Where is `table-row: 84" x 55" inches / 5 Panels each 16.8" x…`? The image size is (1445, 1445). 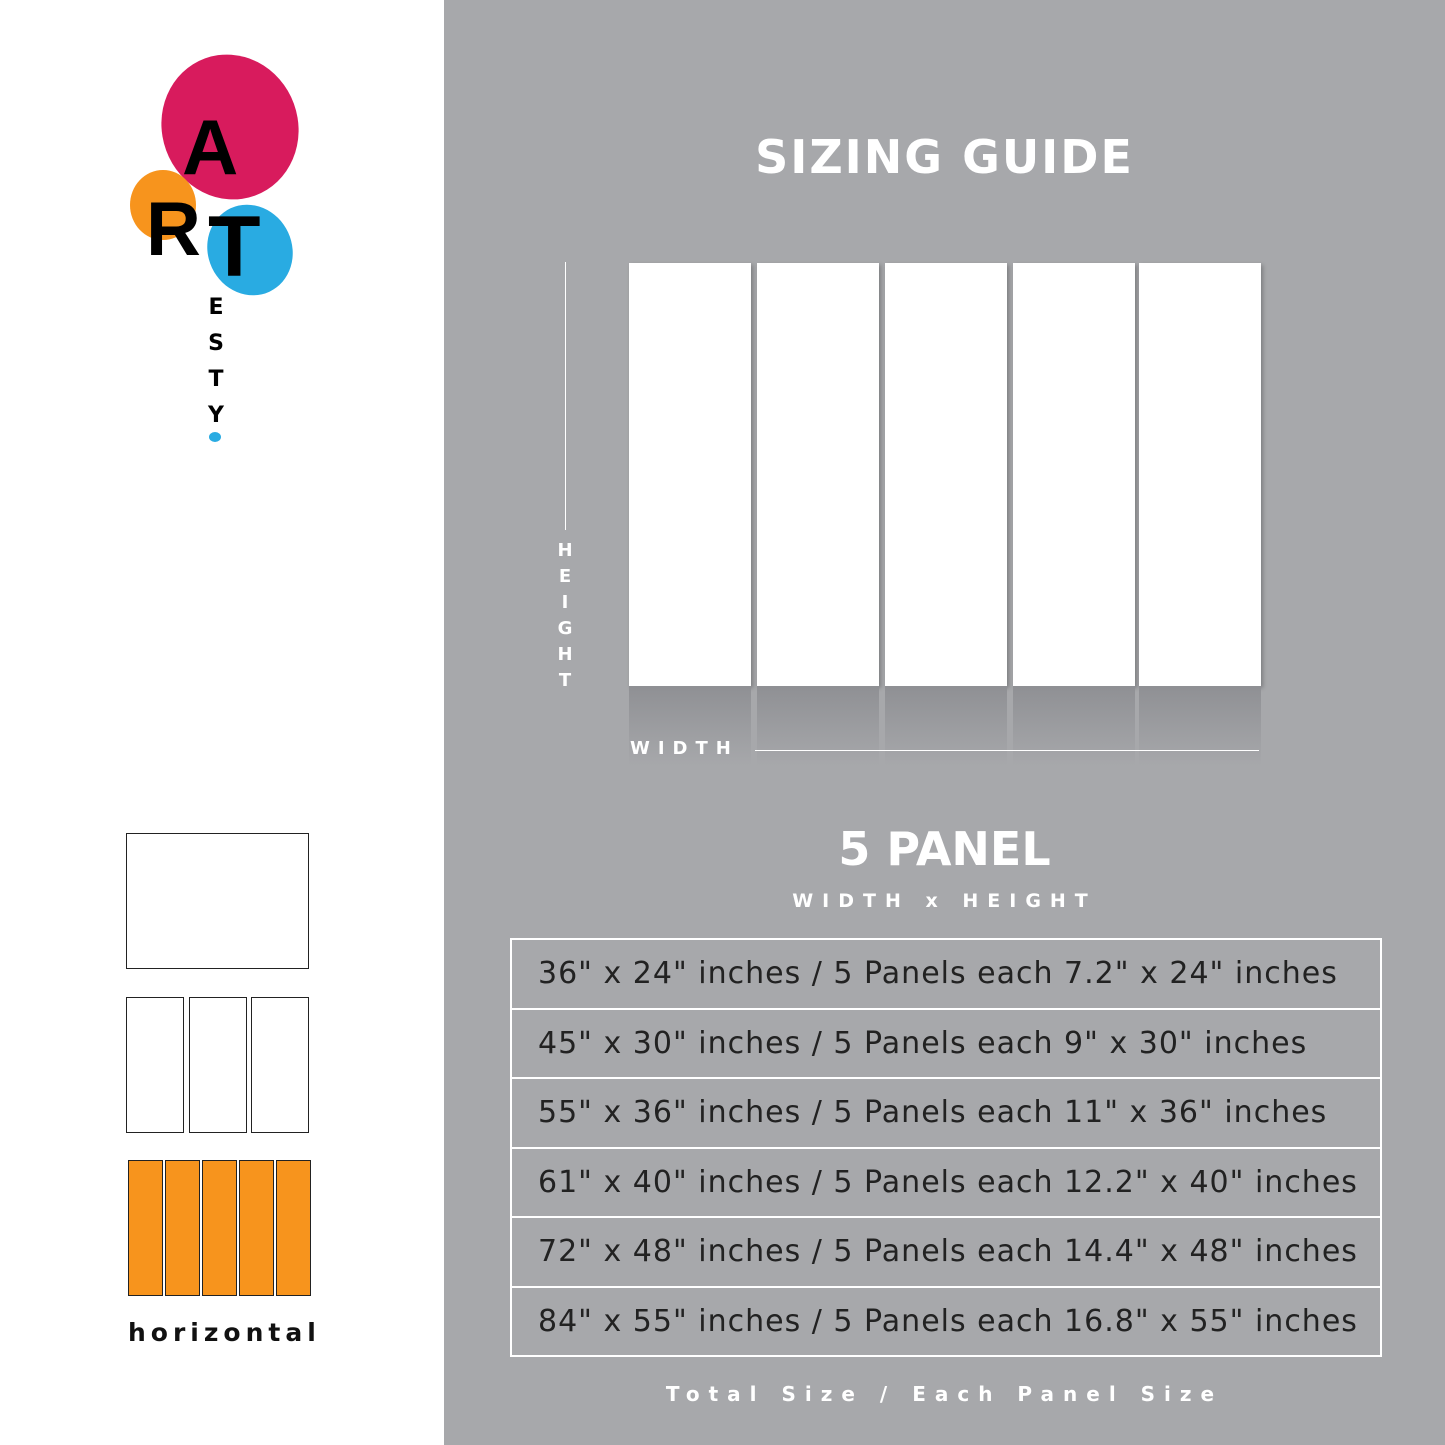
table-row: 84" x 55" inches / 5 Panels each 16.8" x… is located at coordinates (946, 1321).